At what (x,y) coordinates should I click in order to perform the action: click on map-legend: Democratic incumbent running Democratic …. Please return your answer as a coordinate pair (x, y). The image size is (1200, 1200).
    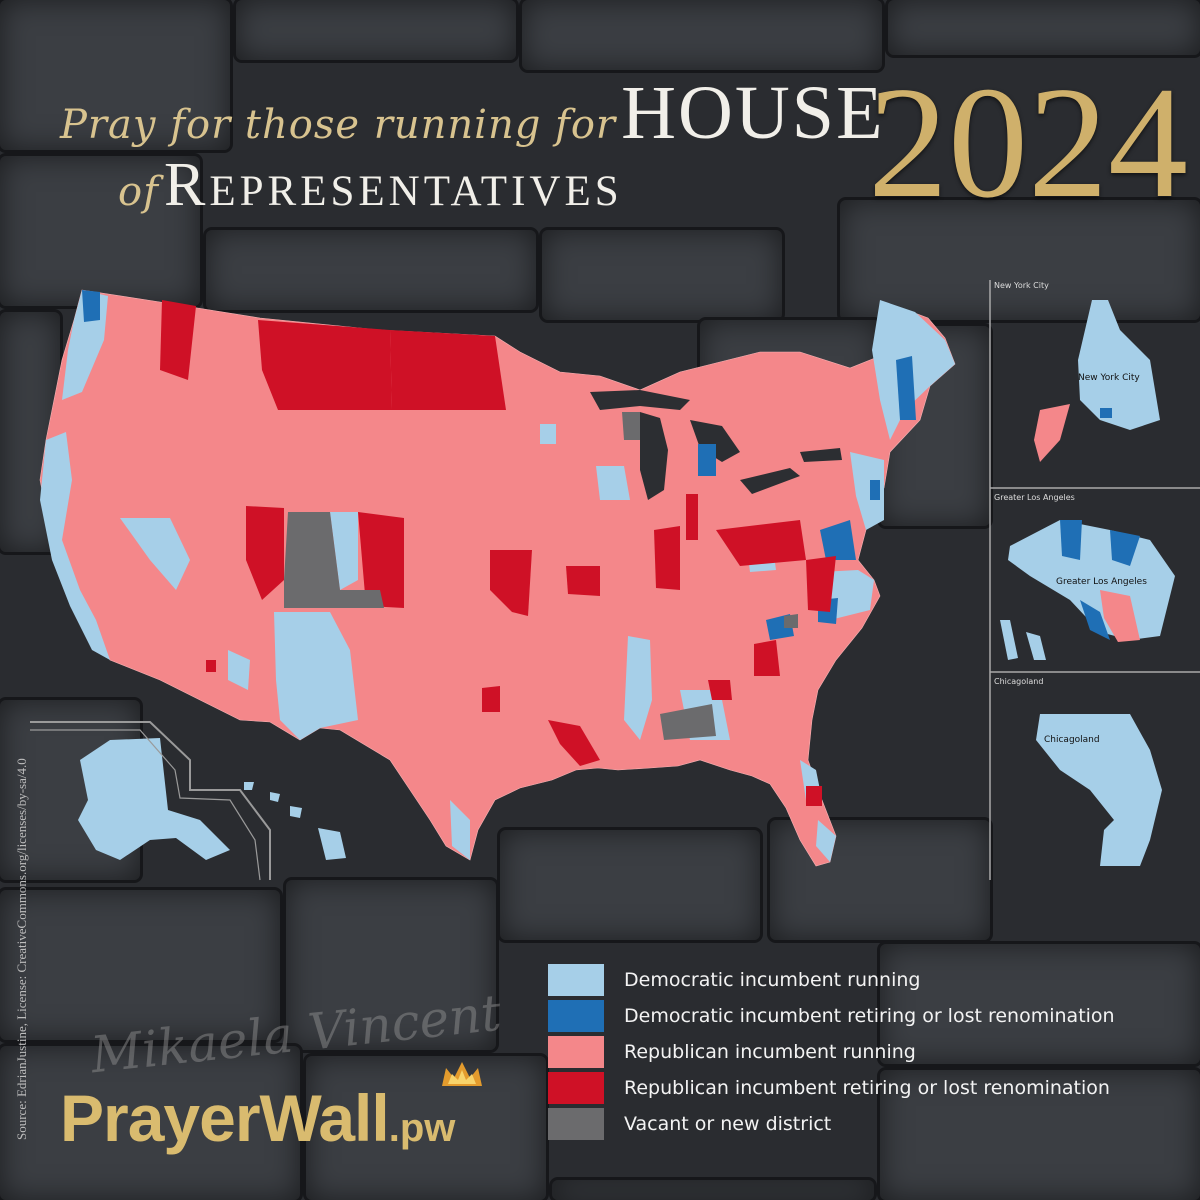
    Looking at the image, I should click on (831, 1052).